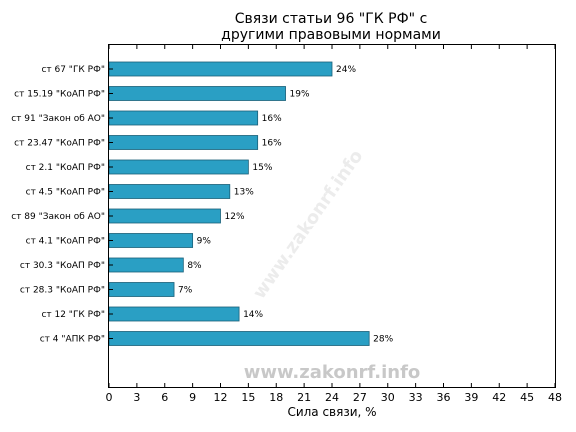 This screenshot has width=576, height=432. What do you see at coordinates (58, 119) in the screenshot?
I see `category-label: ст 91 "Закон об АО"` at bounding box center [58, 119].